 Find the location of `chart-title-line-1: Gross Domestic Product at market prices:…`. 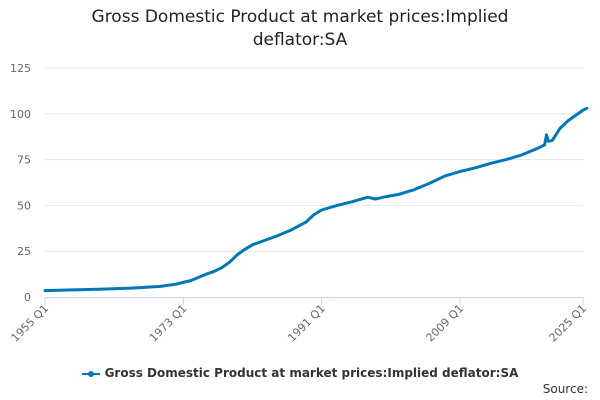

chart-title-line-1: Gross Domestic Product at market prices:… is located at coordinates (300, 17).